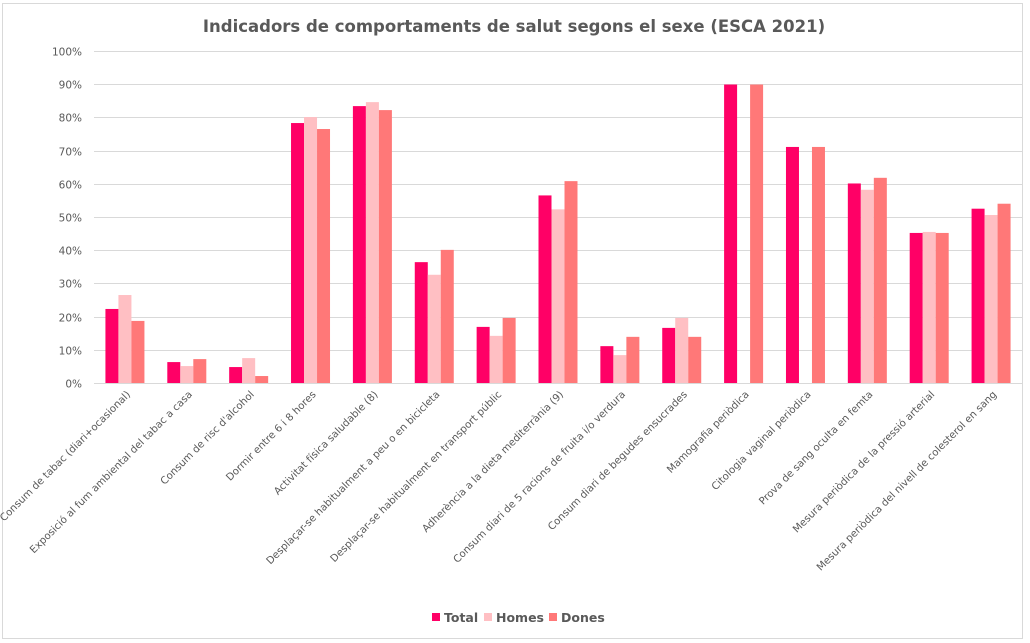 The image size is (1030, 643). Describe the element at coordinates (553, 617) in the screenshot. I see `legend-swatch-dones` at that location.